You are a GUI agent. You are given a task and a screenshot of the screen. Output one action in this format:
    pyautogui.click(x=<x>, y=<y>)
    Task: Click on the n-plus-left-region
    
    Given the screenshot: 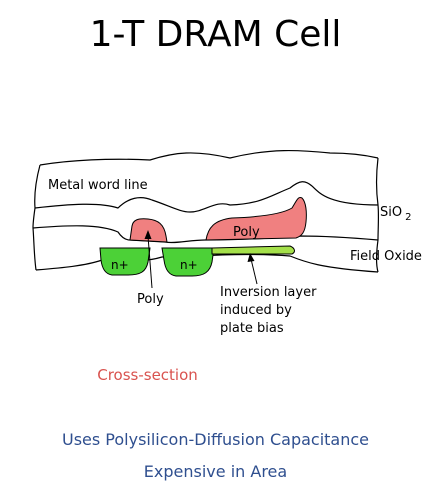 What is the action you would take?
    pyautogui.click(x=125, y=261)
    